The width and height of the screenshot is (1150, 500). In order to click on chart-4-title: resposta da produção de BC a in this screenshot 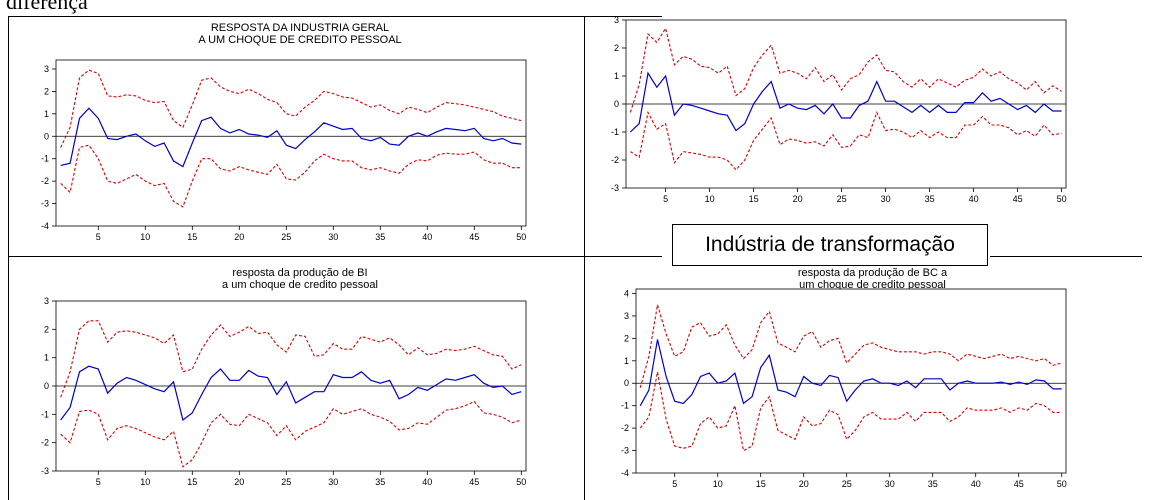, I will do `click(872, 273)`.